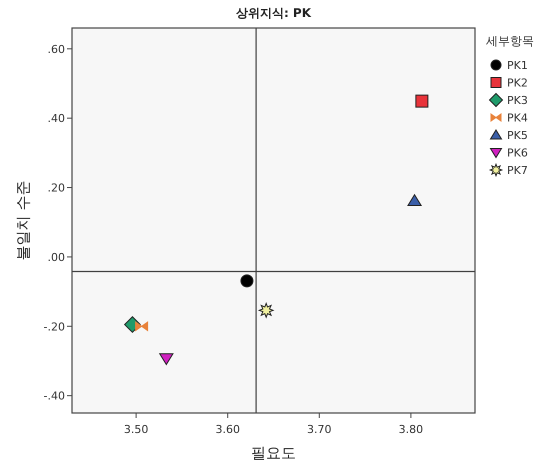  Describe the element at coordinates (319, 429) in the screenshot. I see `x-tick-label: 3.70` at that location.